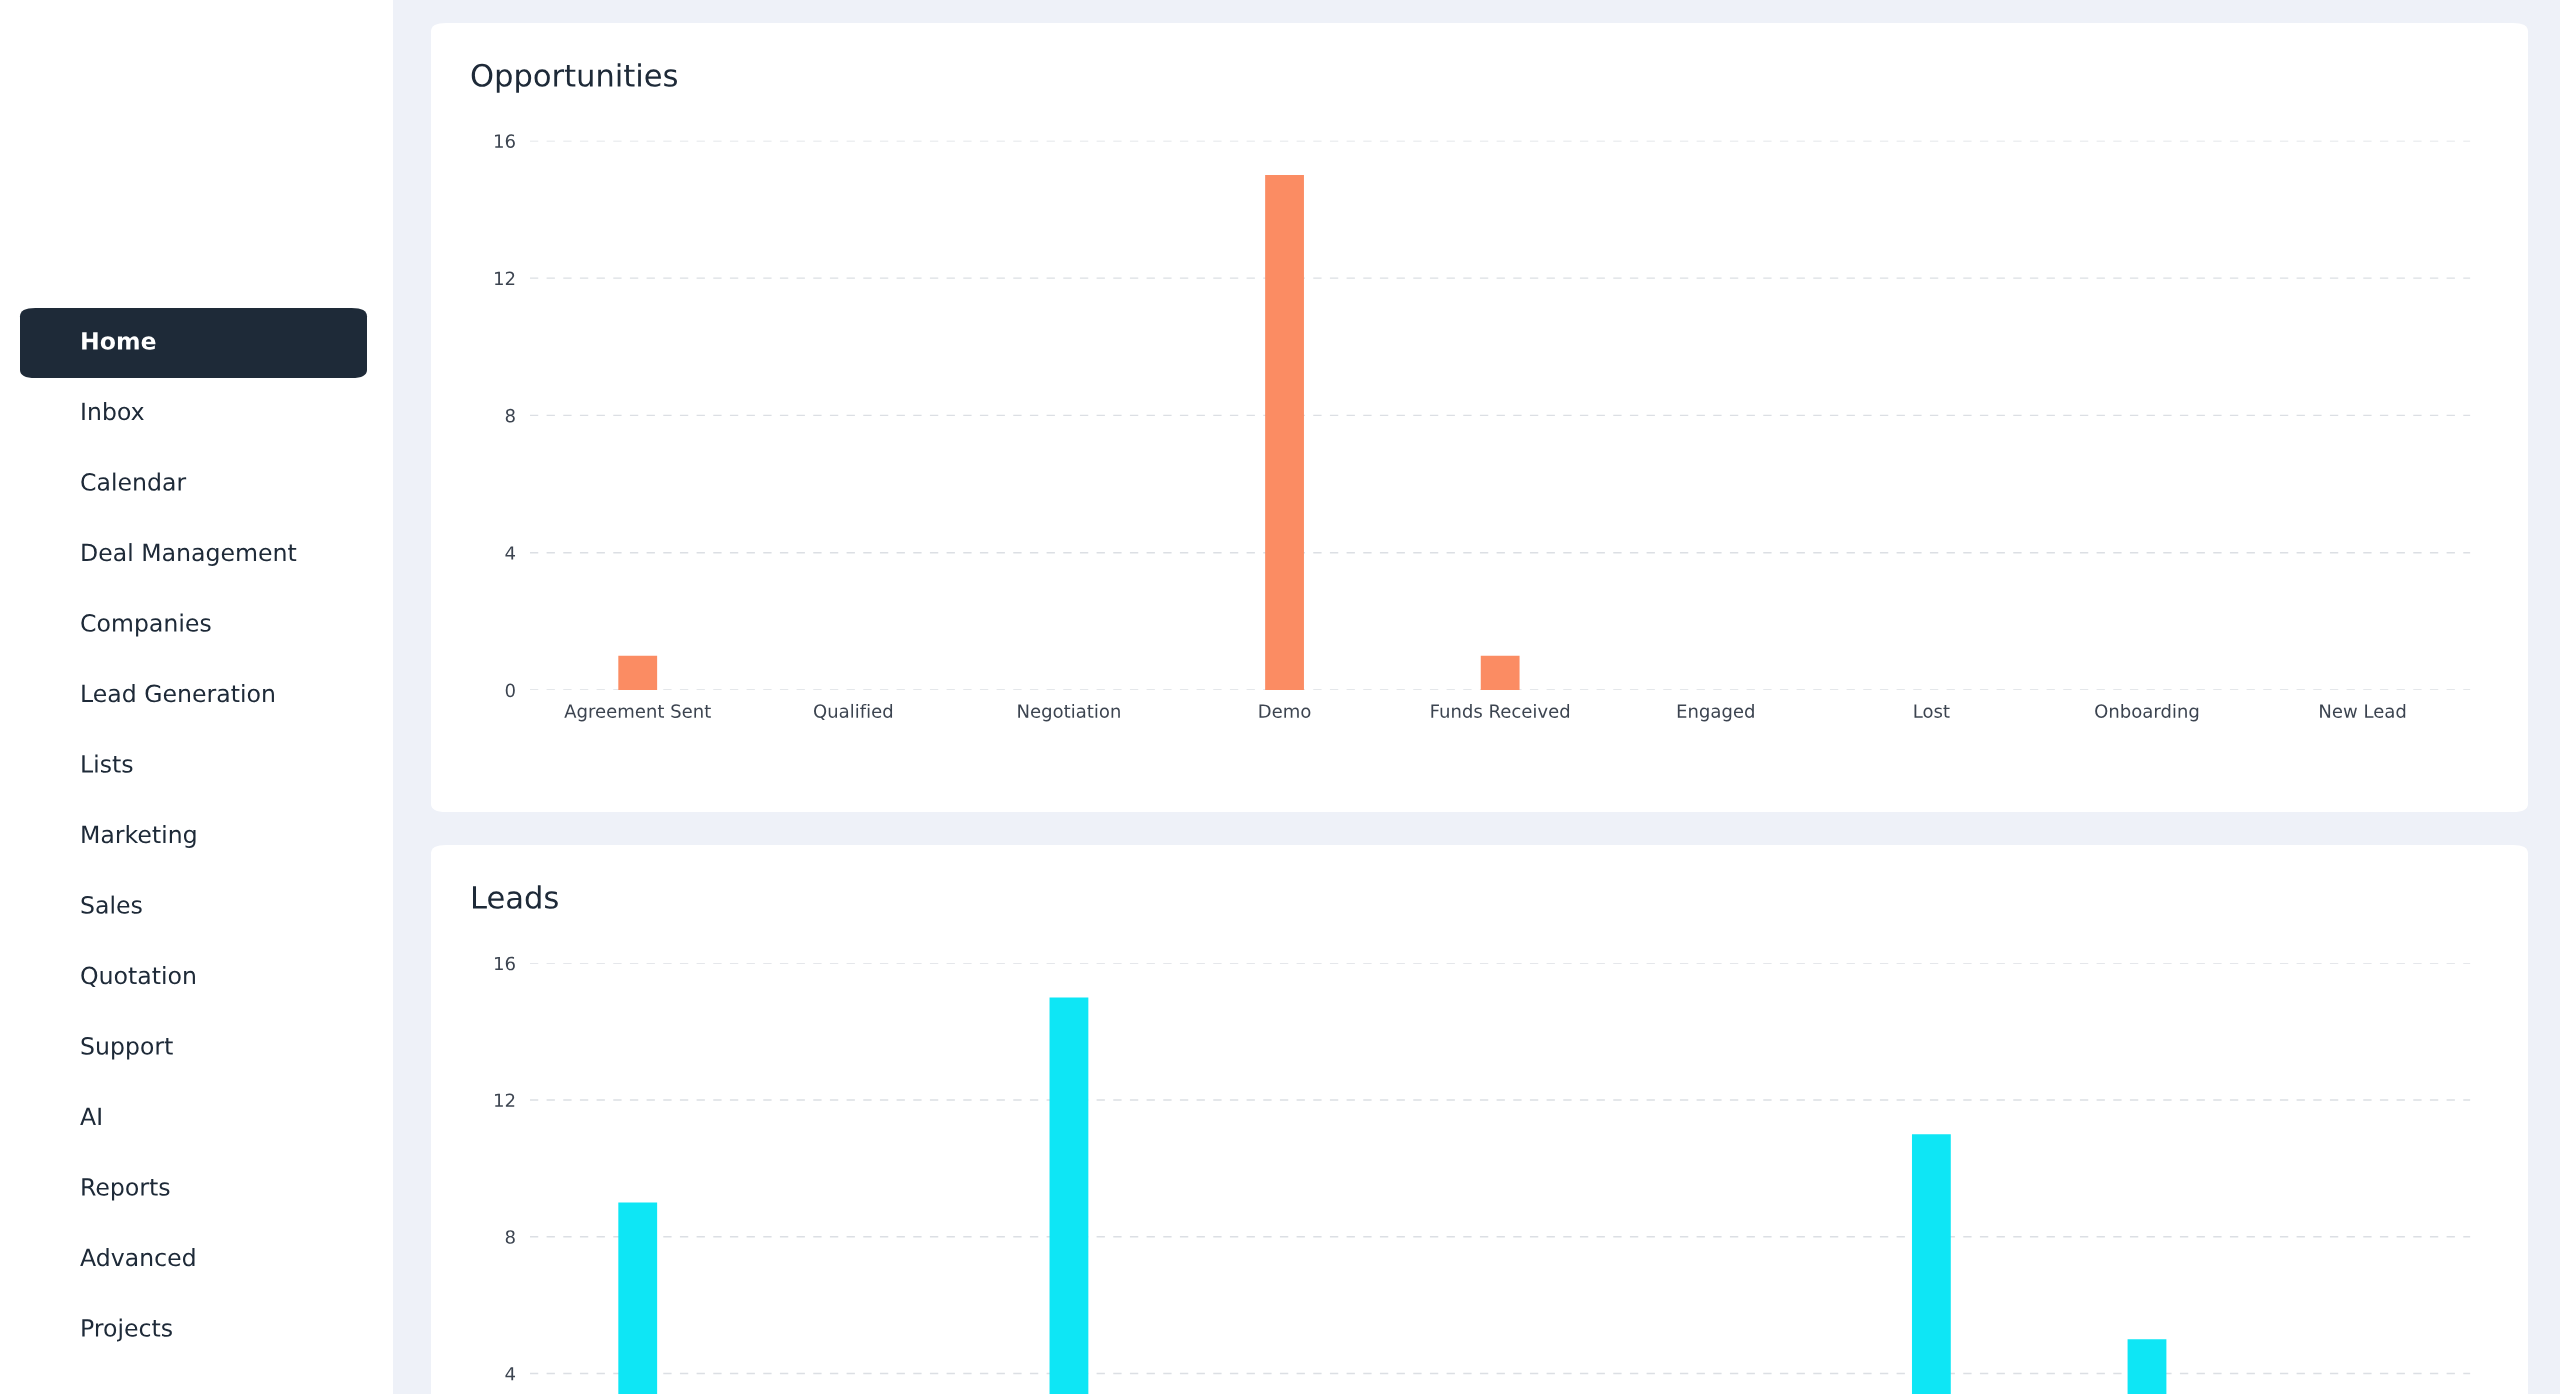 The image size is (2560, 1394). Describe the element at coordinates (127, 1048) in the screenshot. I see `text: Support` at that location.